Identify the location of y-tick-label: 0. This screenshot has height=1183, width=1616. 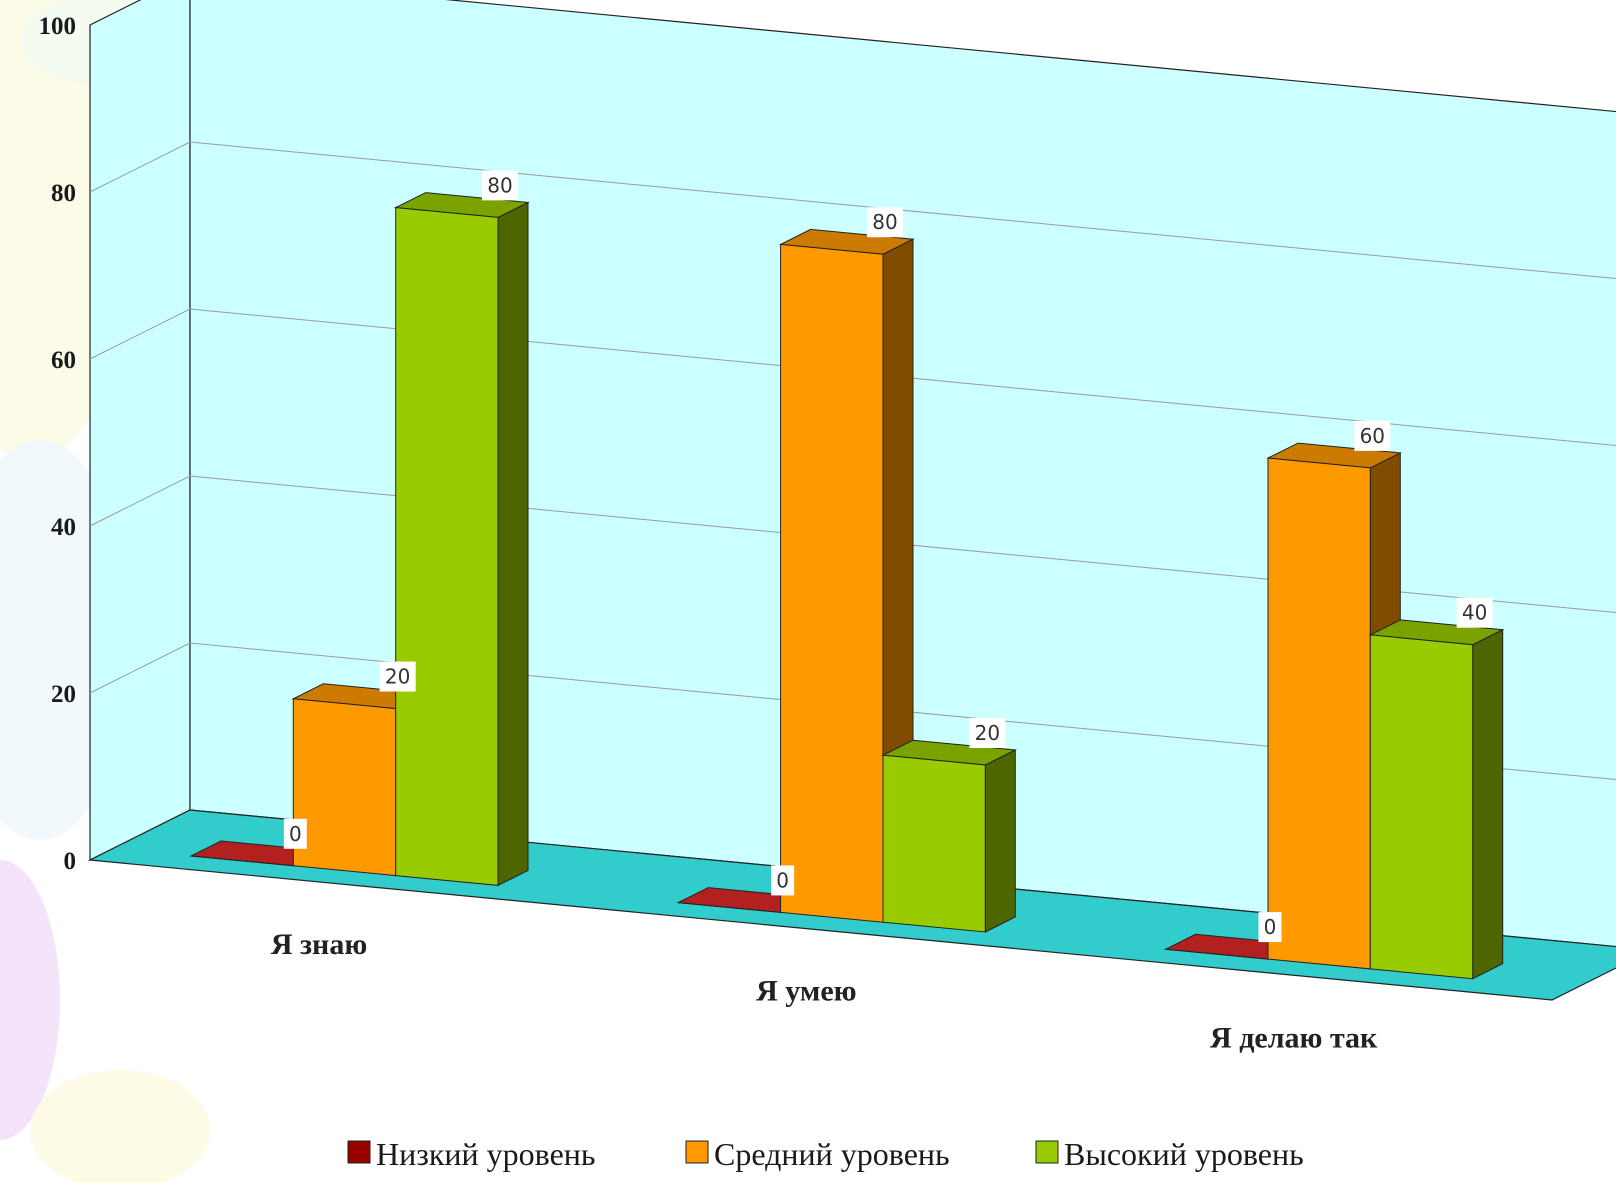
(70, 861).